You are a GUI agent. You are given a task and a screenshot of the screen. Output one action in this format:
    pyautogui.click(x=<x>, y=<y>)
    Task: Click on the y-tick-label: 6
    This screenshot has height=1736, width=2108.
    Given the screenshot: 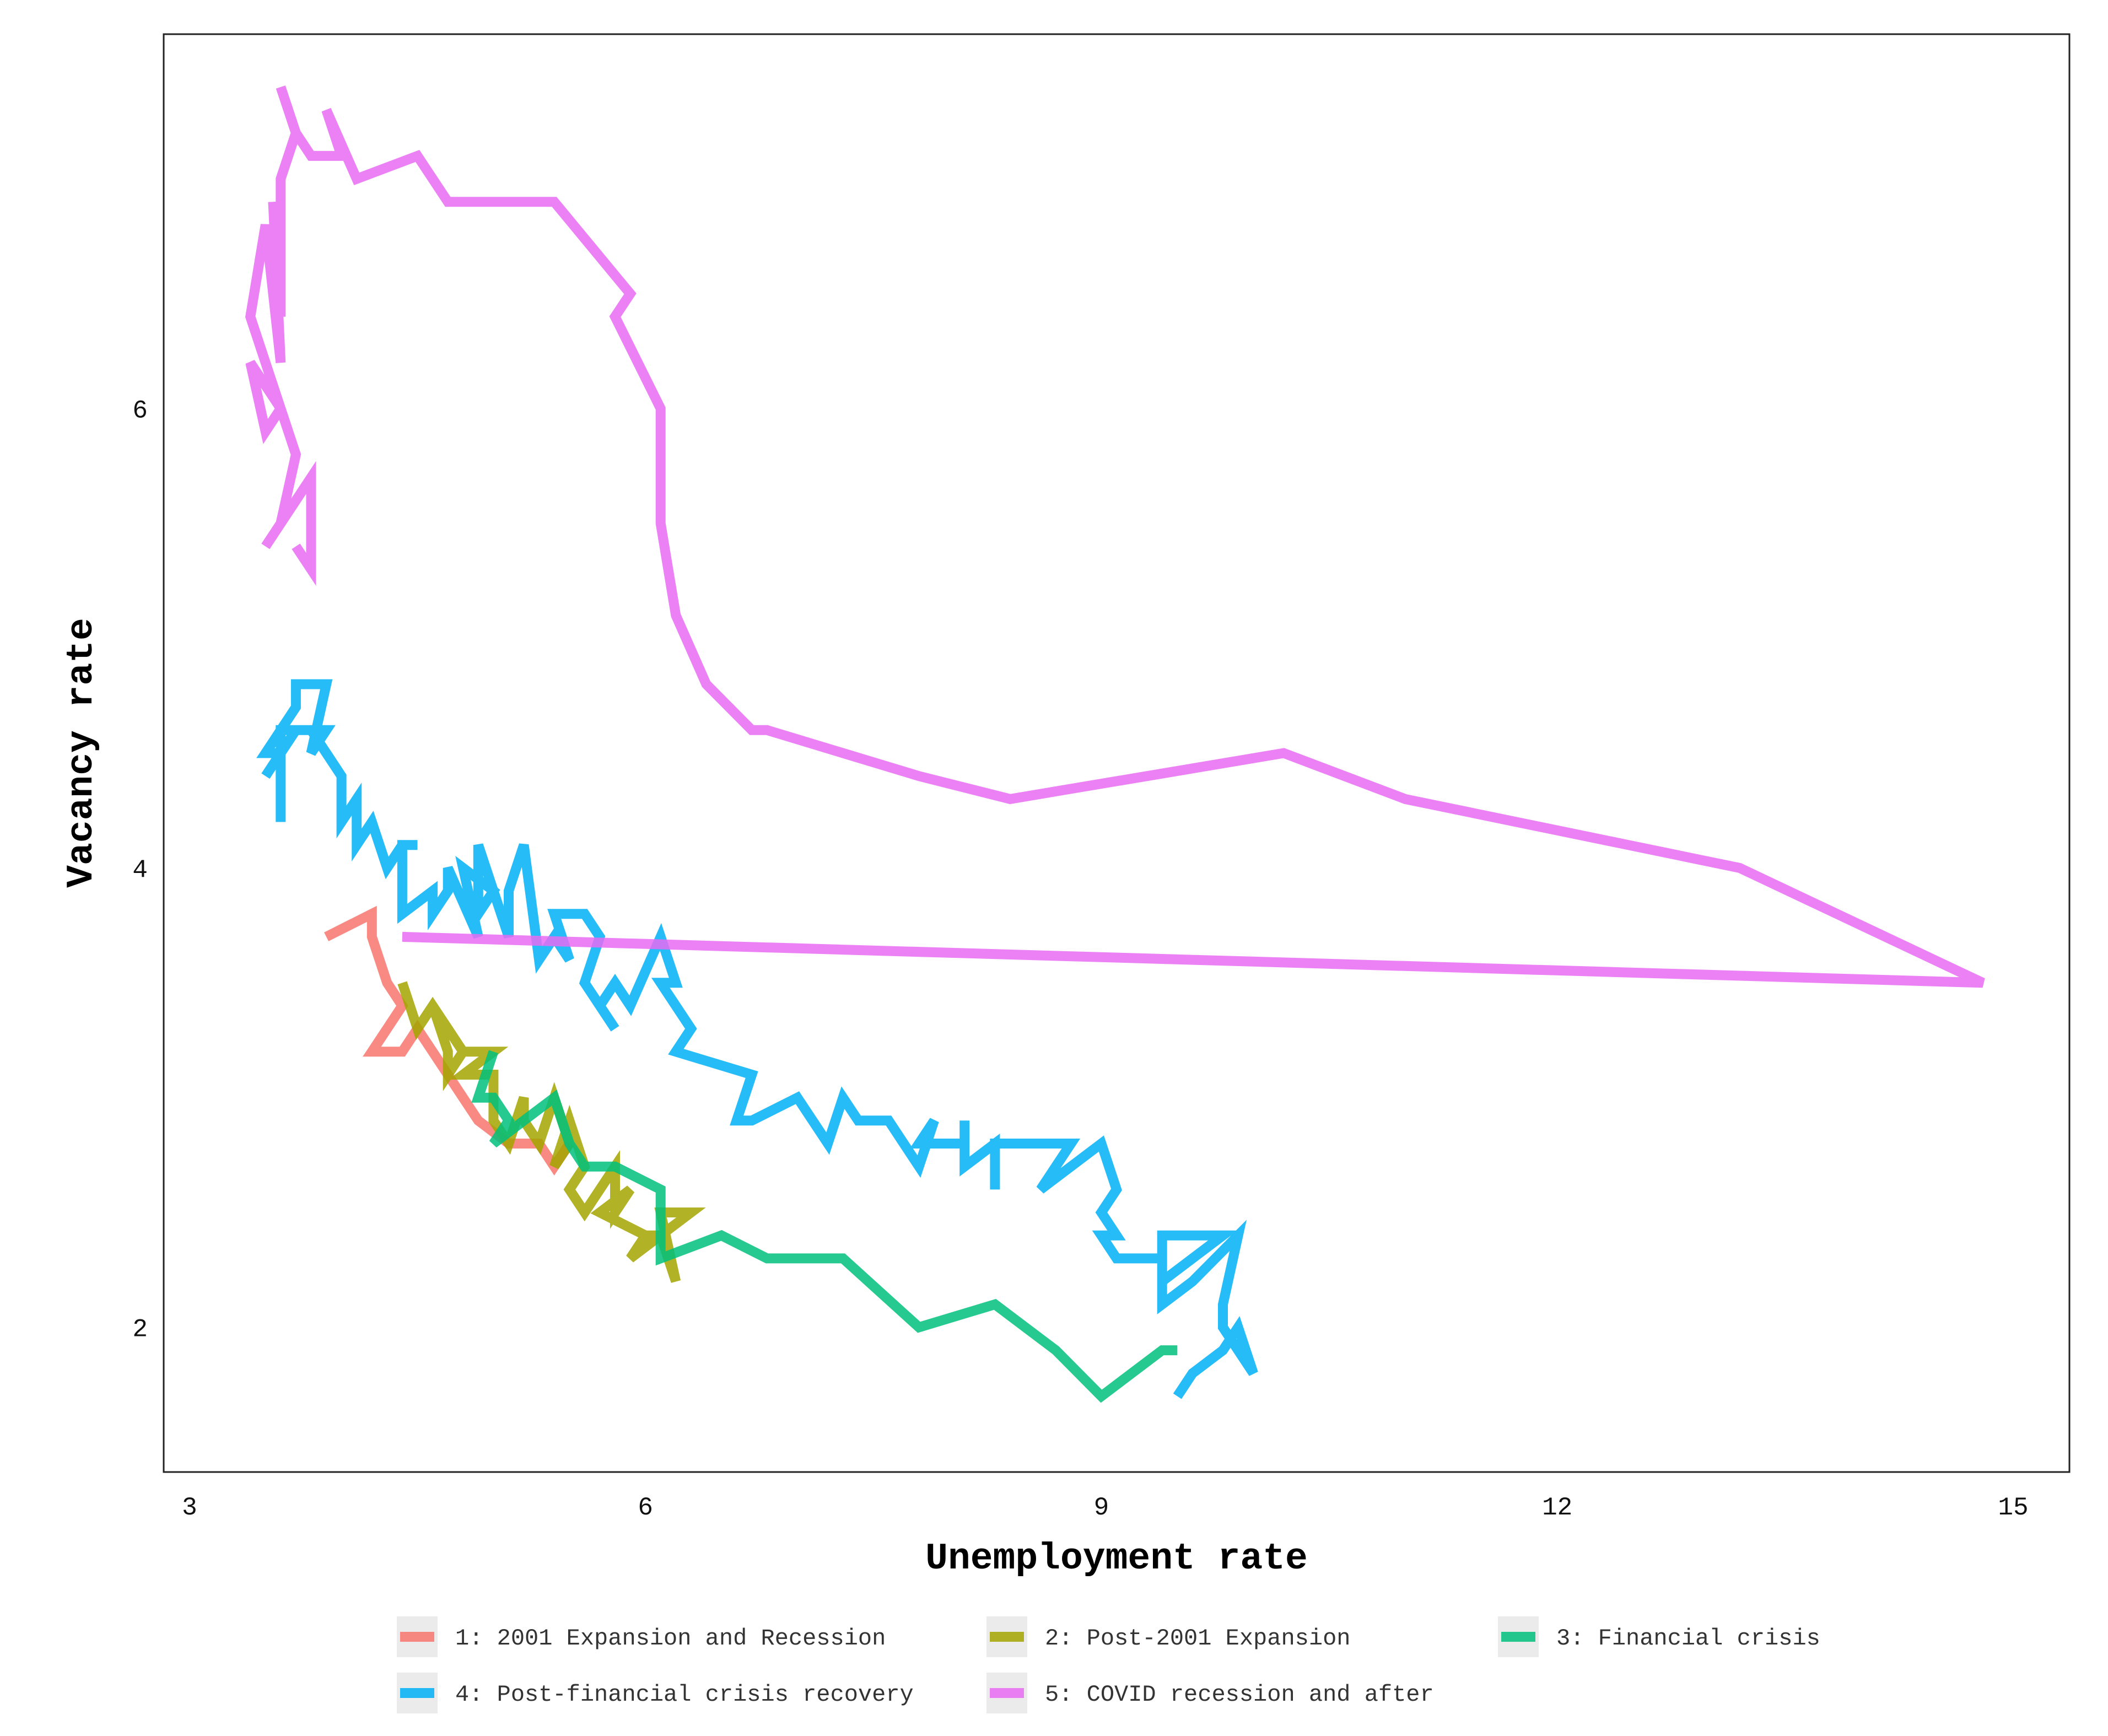 What is the action you would take?
    pyautogui.click(x=140, y=410)
    